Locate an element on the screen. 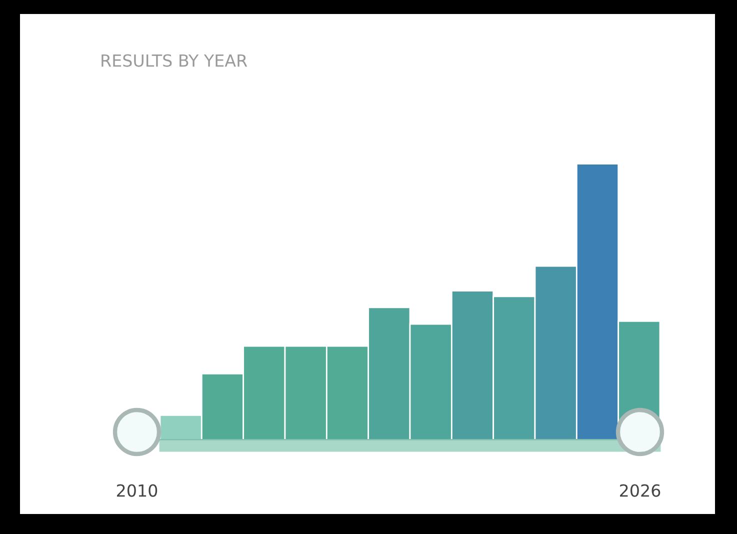  text: 2010 is located at coordinates (137, 490).